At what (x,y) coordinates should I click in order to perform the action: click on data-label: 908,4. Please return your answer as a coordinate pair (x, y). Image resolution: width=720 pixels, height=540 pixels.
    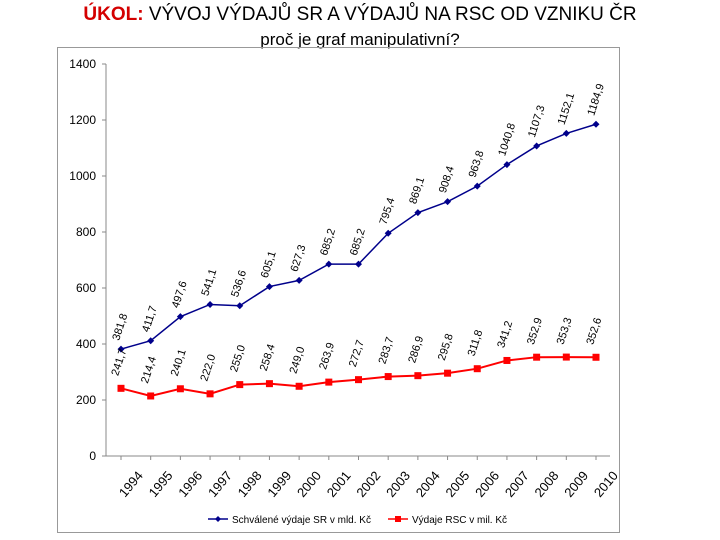
    Looking at the image, I should click on (447, 180).